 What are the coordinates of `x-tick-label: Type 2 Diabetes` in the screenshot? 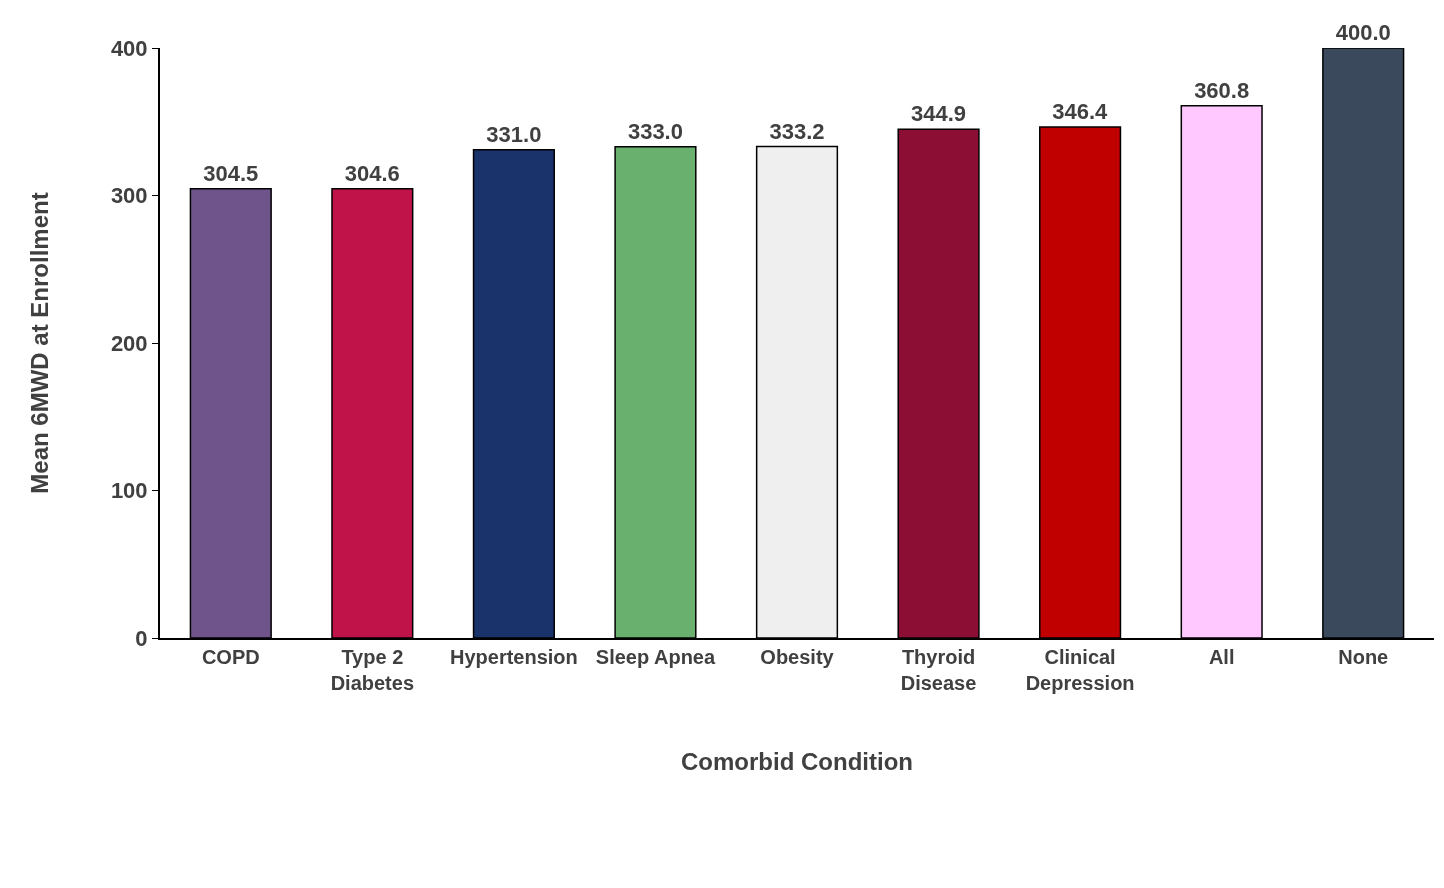 It's located at (372, 670).